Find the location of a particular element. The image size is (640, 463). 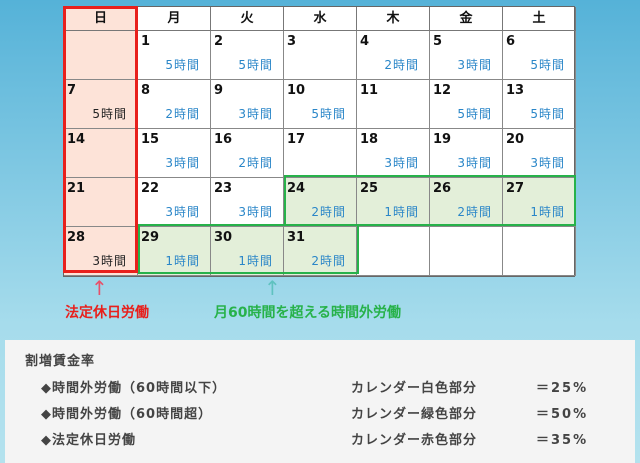

calendar-day: 2 5時間 is located at coordinates (247, 55).